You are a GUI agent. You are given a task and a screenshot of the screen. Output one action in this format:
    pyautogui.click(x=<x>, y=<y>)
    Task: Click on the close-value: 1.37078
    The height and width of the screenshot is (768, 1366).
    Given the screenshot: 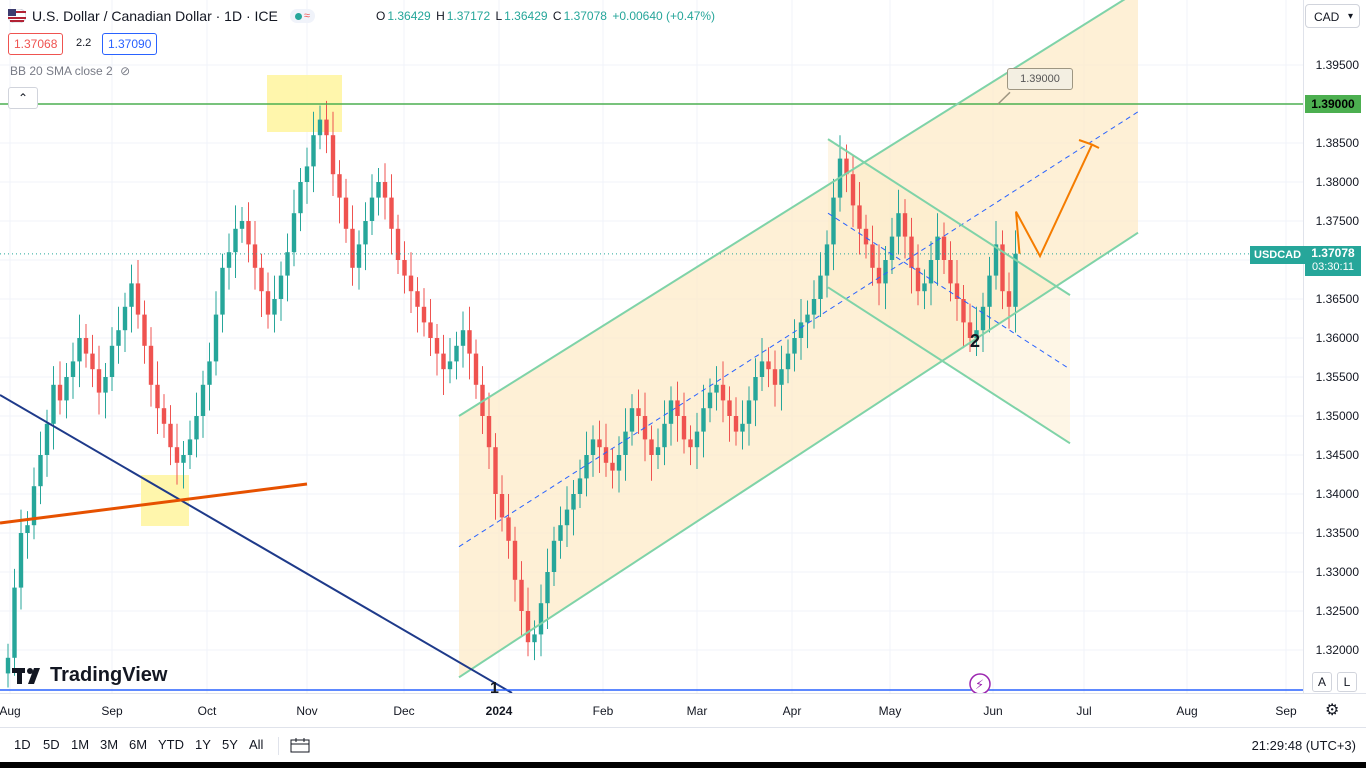 What is the action you would take?
    pyautogui.click(x=585, y=16)
    